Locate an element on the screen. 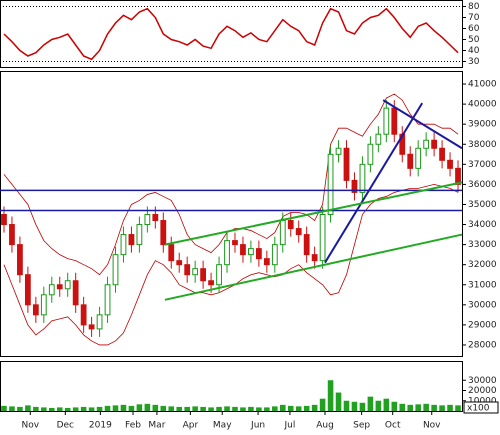 The width and height of the screenshot is (500, 435). y-tick-label: 40000 is located at coordinates (482, 105).